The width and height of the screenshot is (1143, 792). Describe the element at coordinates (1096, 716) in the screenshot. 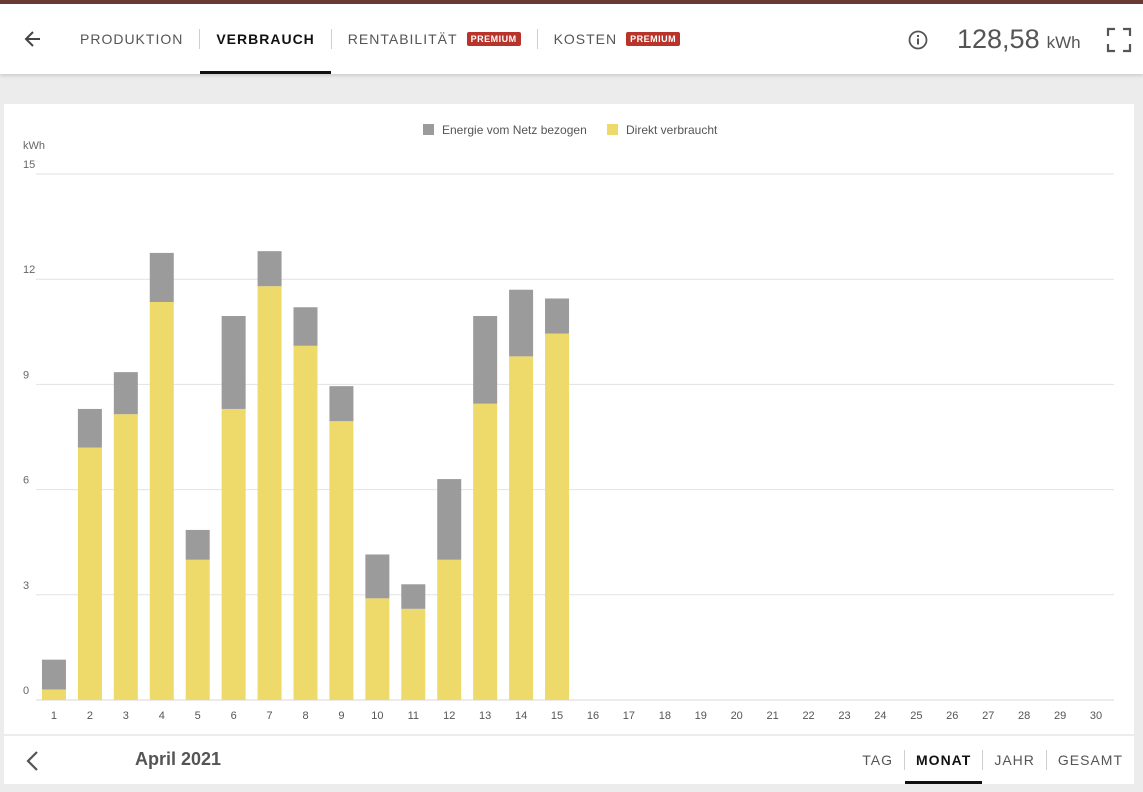

I see `x-tick-label: 30` at that location.